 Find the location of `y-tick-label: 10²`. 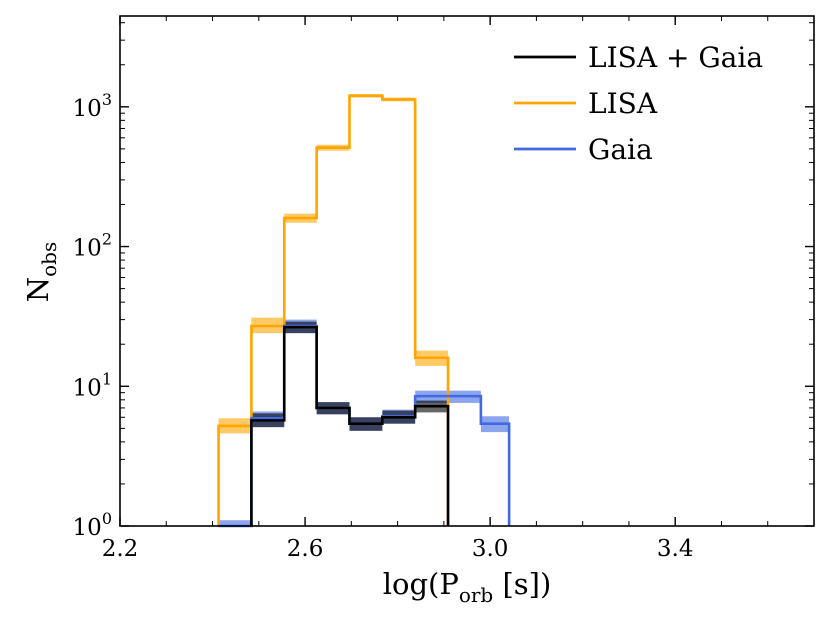

y-tick-label: 10² is located at coordinates (92, 246).